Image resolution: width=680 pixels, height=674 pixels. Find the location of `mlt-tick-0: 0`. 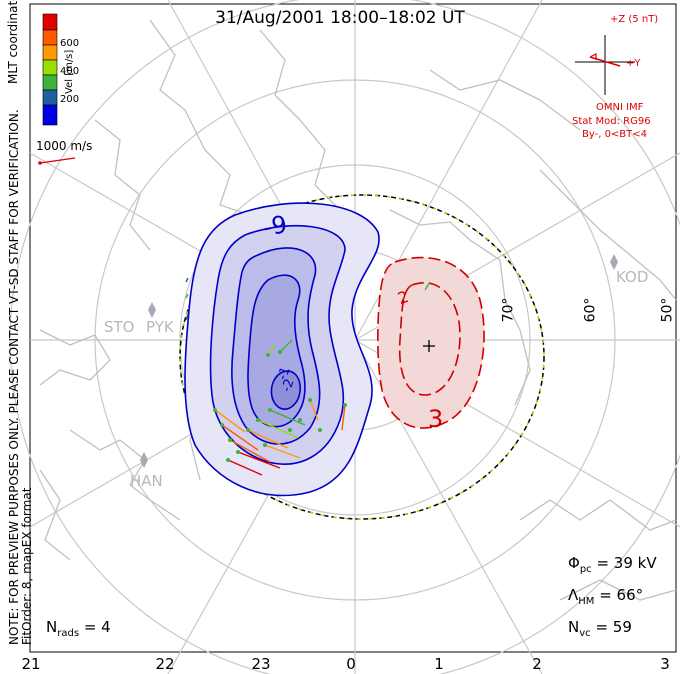

mlt-tick-0: 0 is located at coordinates (351, 664).